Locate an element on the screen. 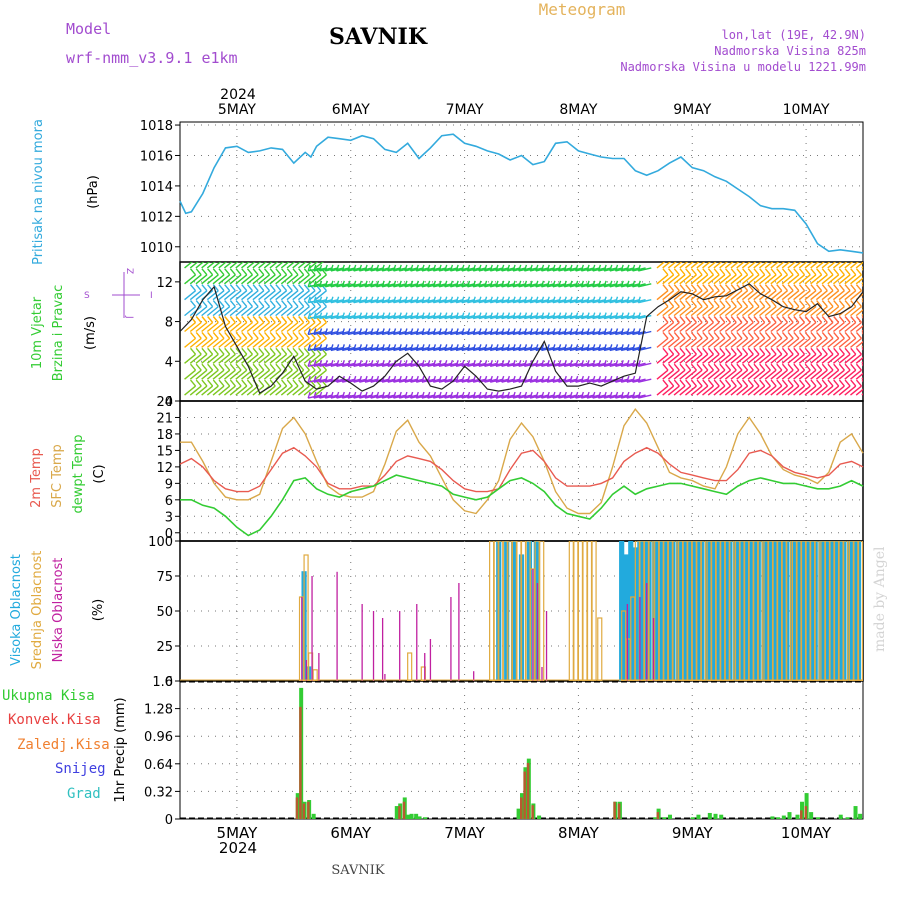 This screenshot has width=900, height=900. legend-freezing-rain: Zaledj.Kisa is located at coordinates (63, 745).